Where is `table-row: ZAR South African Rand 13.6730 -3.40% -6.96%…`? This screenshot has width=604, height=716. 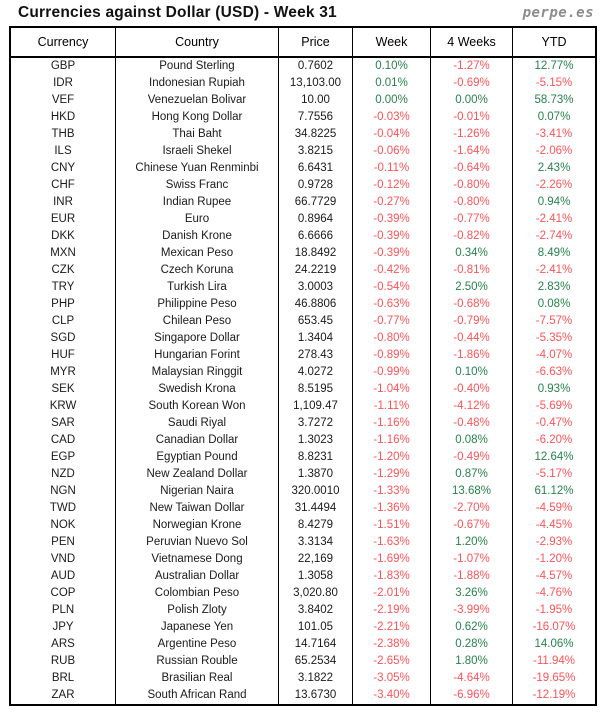
table-row: ZAR South African Rand 13.6730 -3.40% -6.96%… is located at coordinates (303, 695).